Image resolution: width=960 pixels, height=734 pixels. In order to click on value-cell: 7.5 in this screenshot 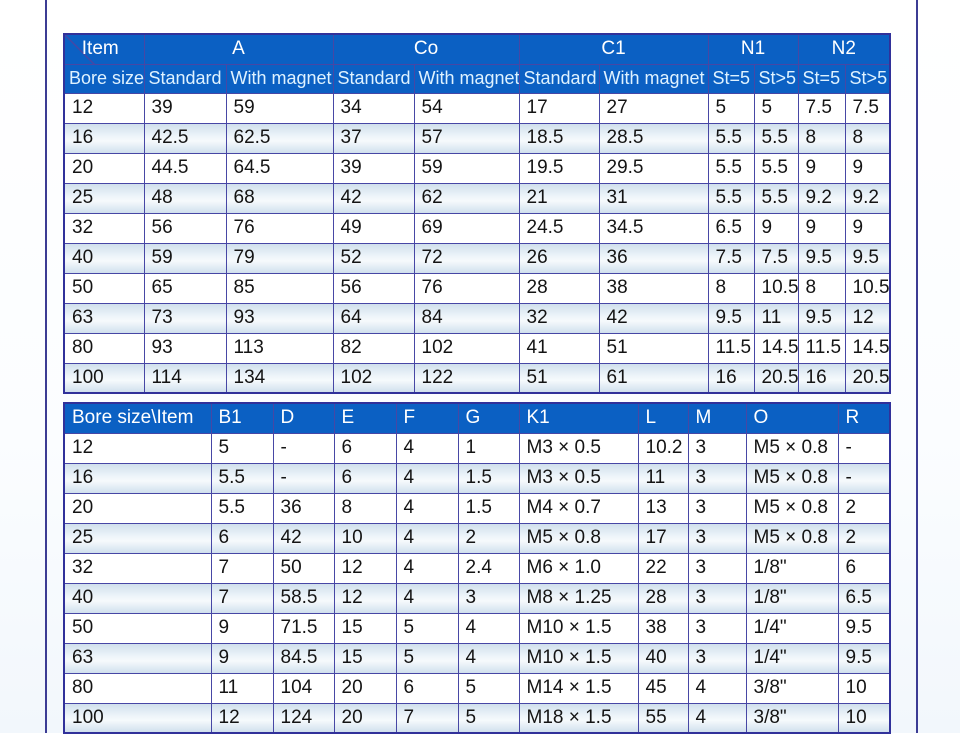, I will do `click(776, 258)`.